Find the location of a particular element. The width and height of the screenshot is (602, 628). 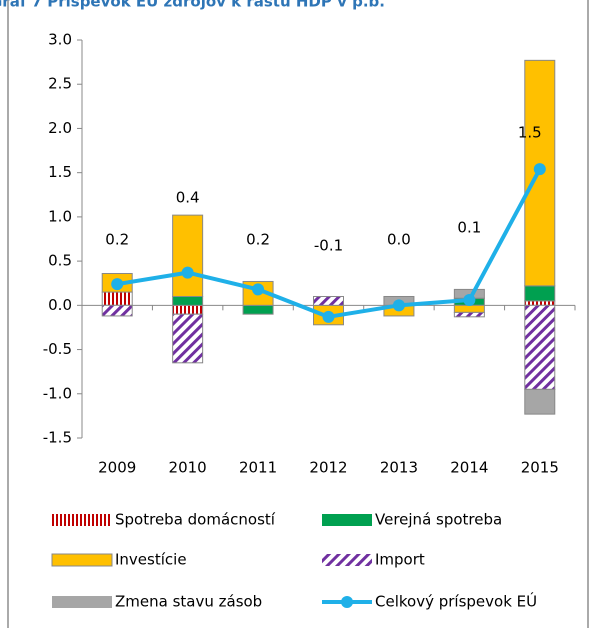

x-tick-label: 2010 is located at coordinates (188, 468).